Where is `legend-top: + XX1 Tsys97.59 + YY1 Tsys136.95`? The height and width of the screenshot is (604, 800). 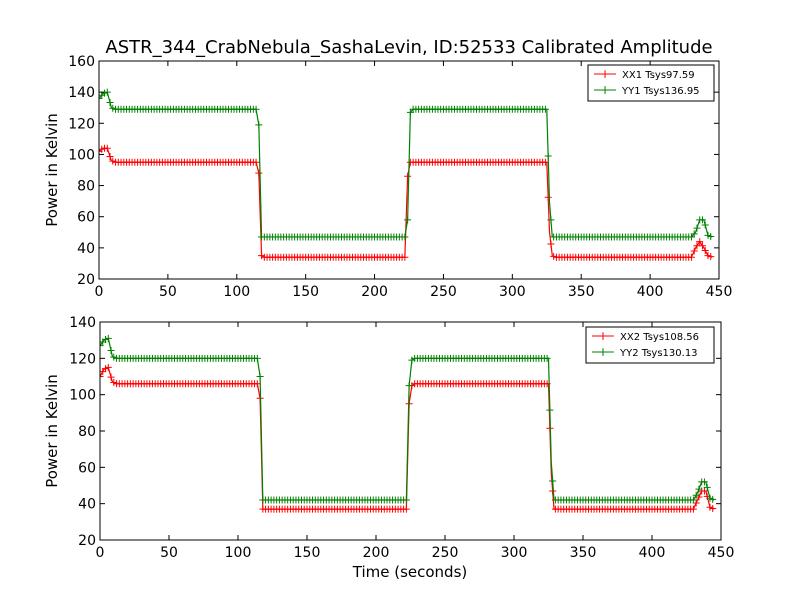
legend-top: + XX1 Tsys97.59 + YY1 Tsys136.95 is located at coordinates (651, 83).